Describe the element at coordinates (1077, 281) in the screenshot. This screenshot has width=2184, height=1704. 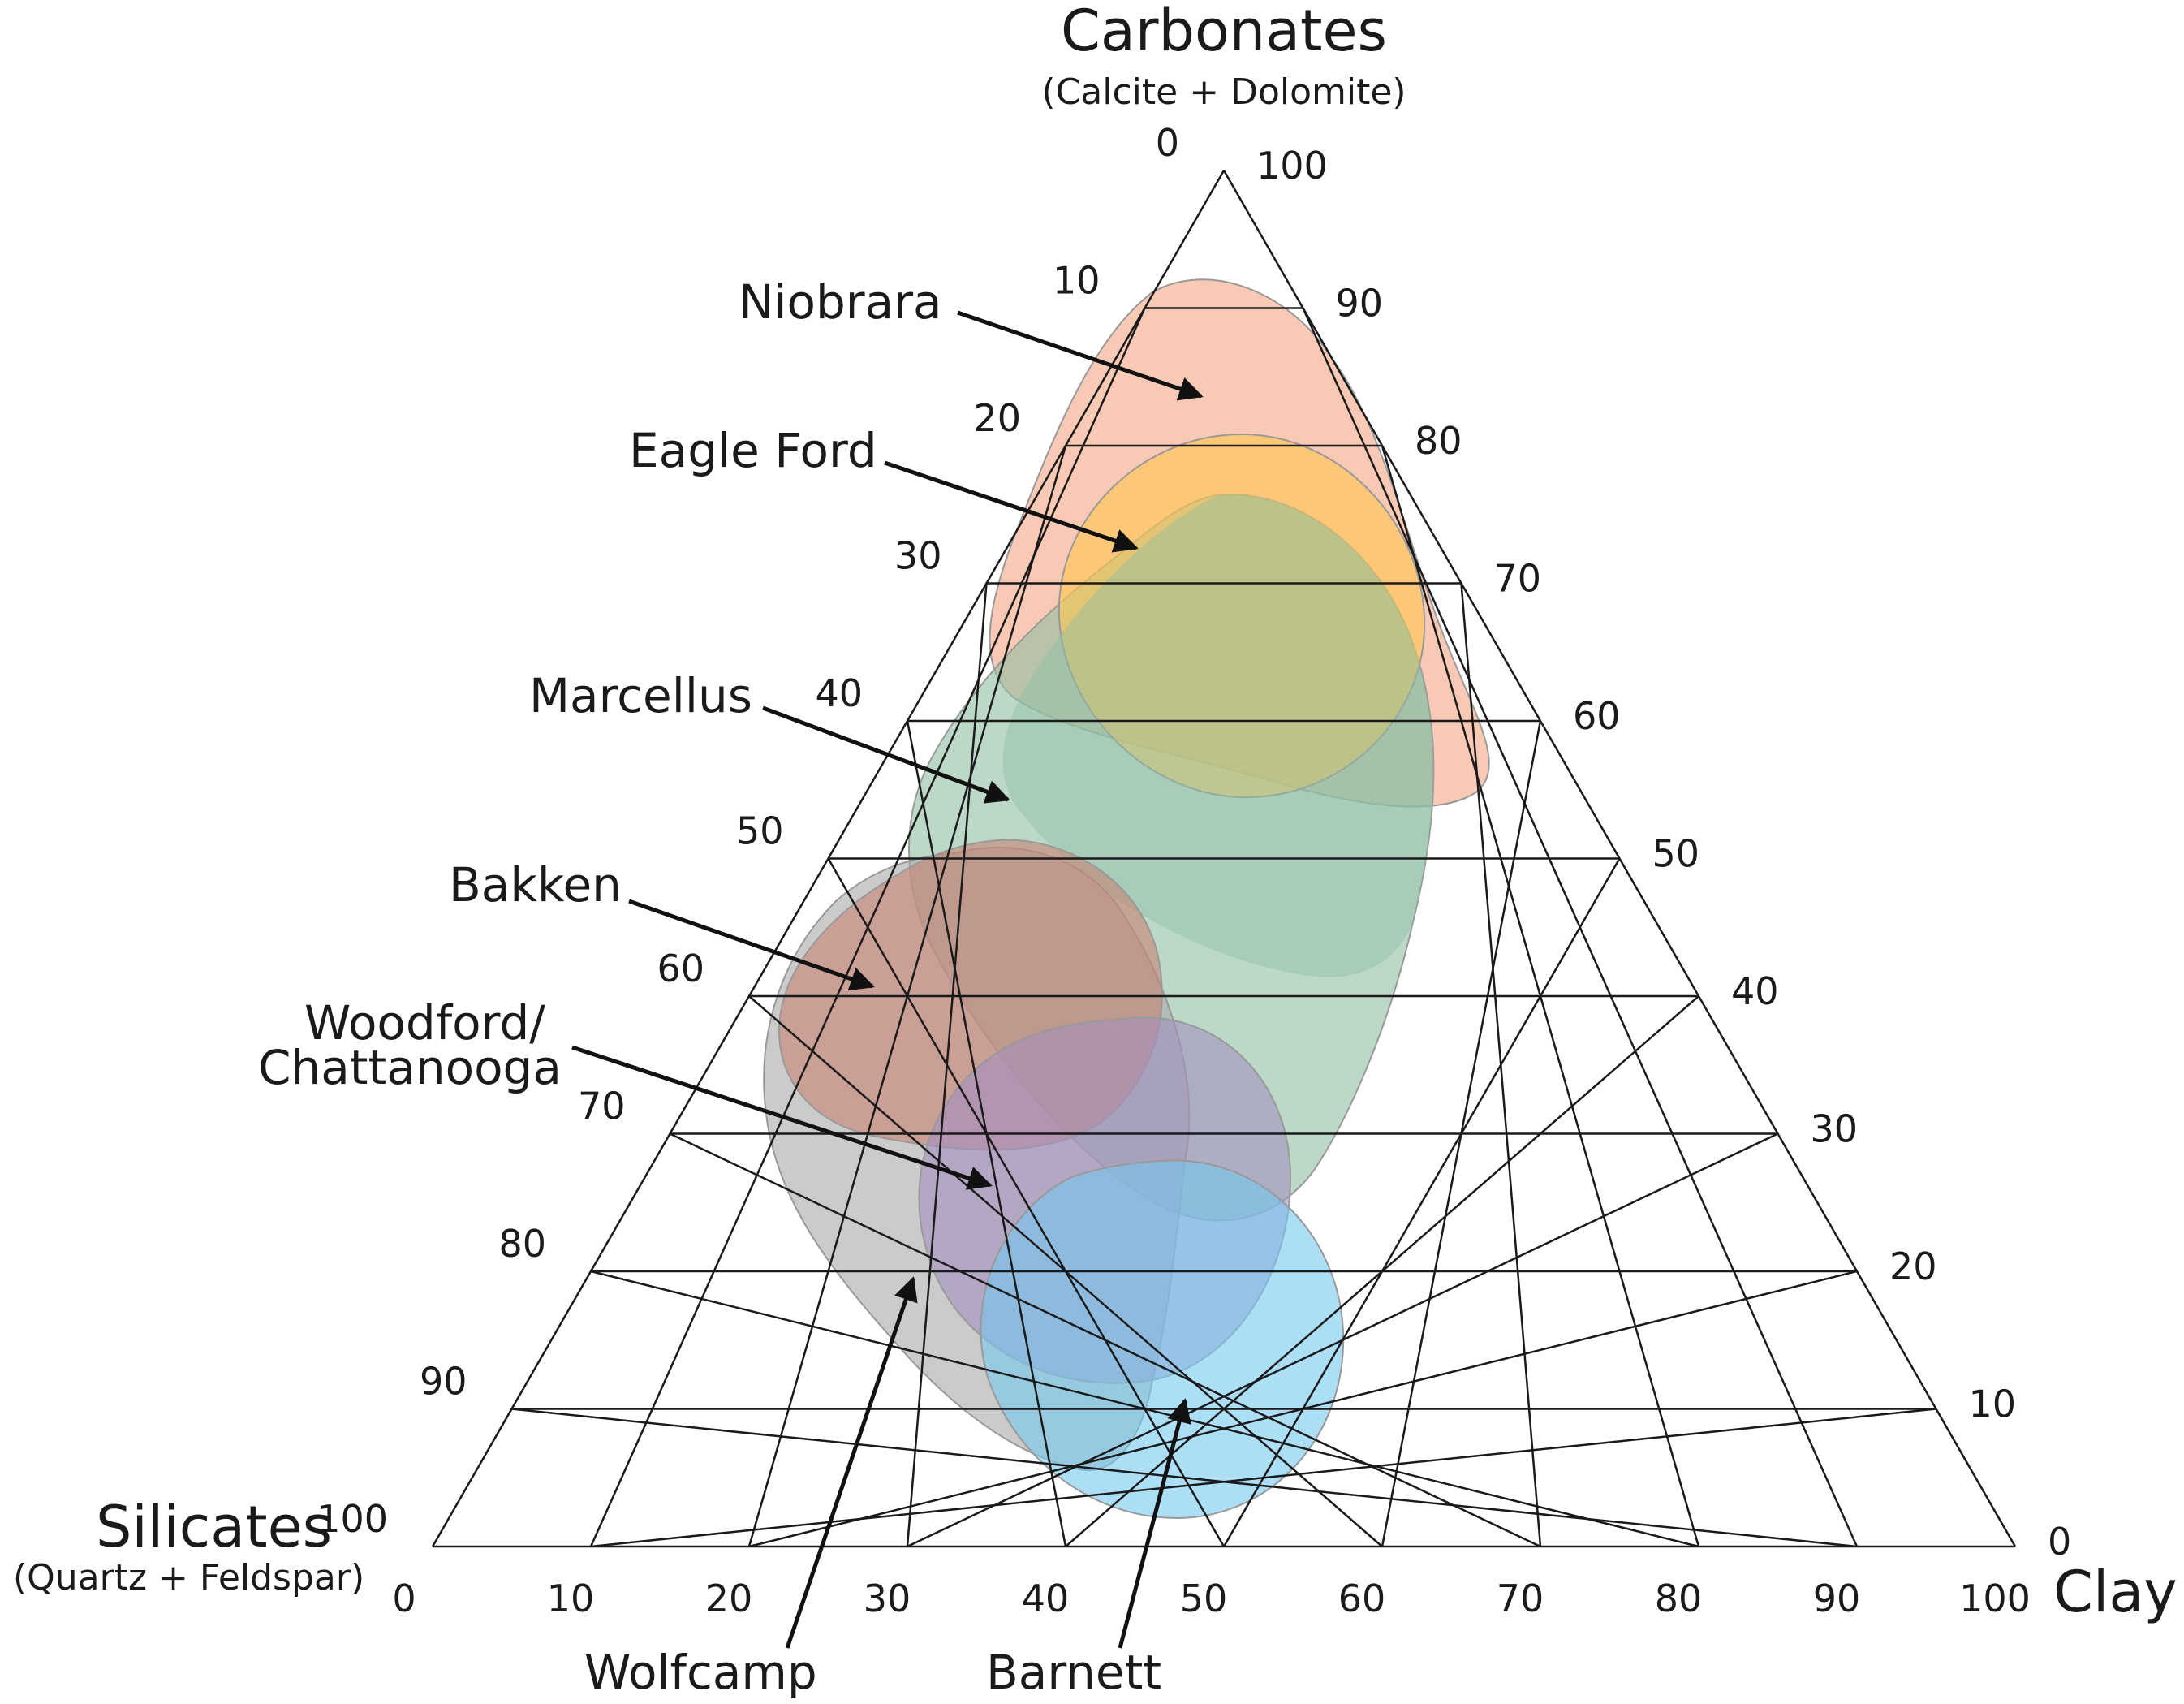
I see `left-tick-label: 10` at that location.